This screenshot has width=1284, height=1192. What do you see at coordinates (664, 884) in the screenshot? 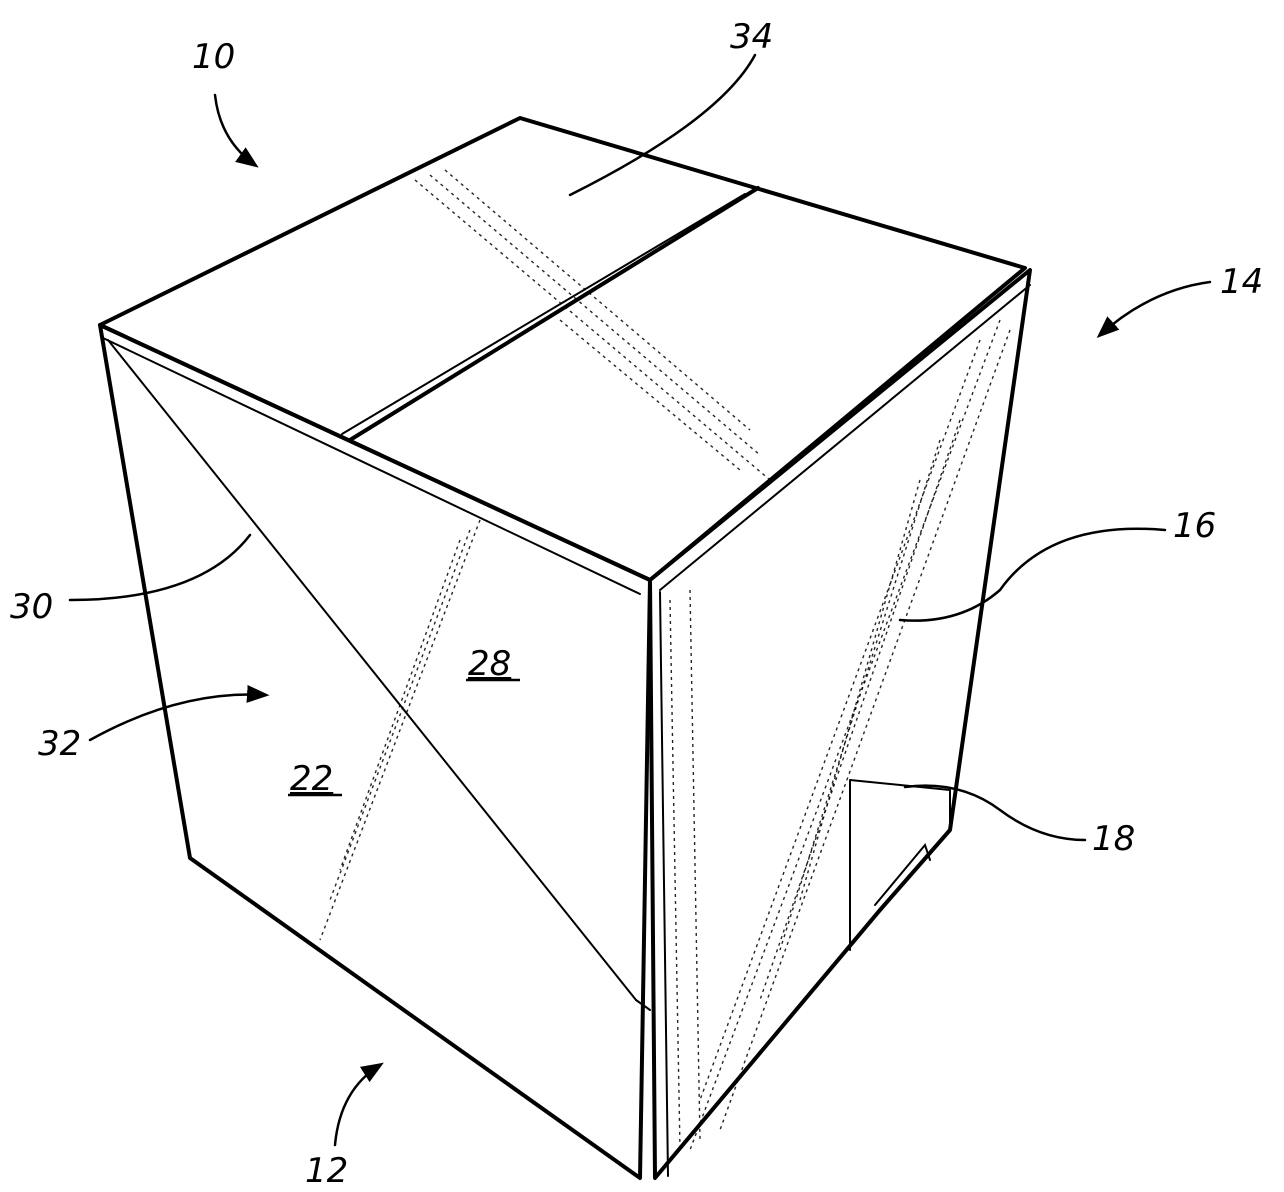
I see `front-corner-edge` at bounding box center [664, 884].